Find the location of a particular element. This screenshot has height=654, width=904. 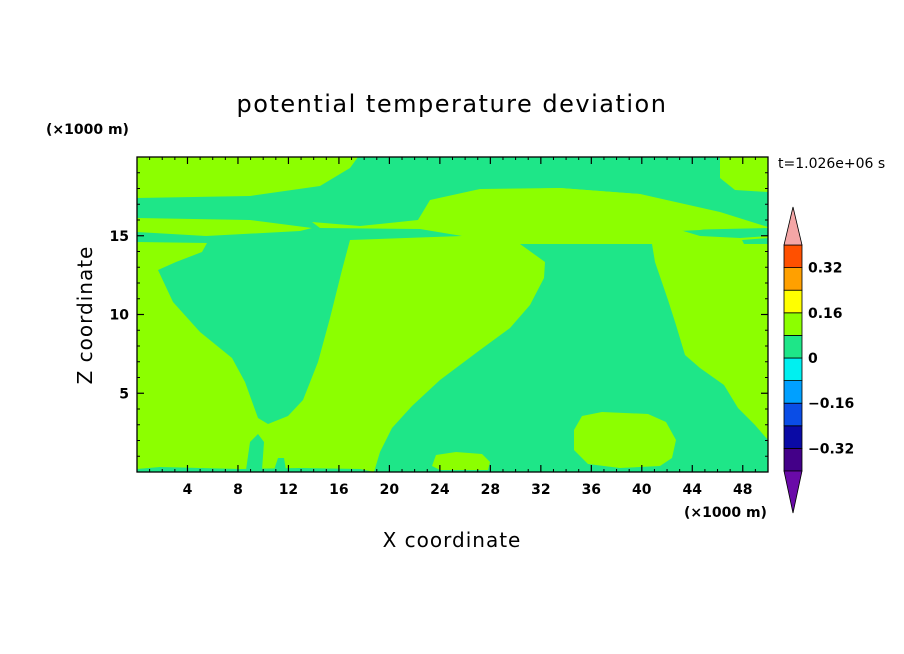

field-sliver-b is located at coordinates (280, 464).